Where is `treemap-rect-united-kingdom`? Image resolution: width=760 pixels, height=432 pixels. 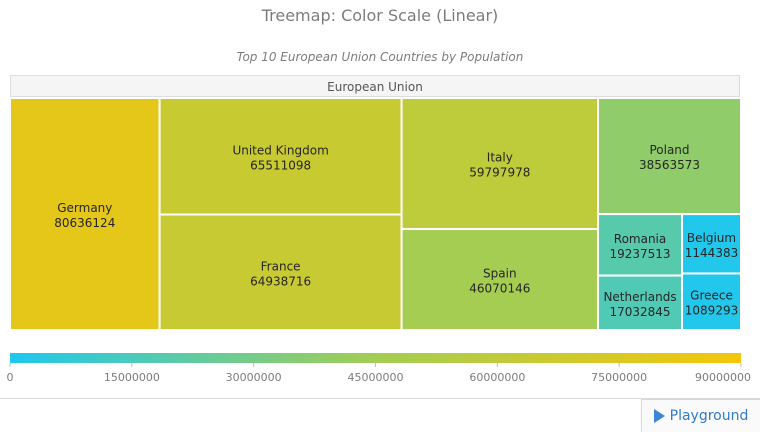 treemap-rect-united-kingdom is located at coordinates (280, 156).